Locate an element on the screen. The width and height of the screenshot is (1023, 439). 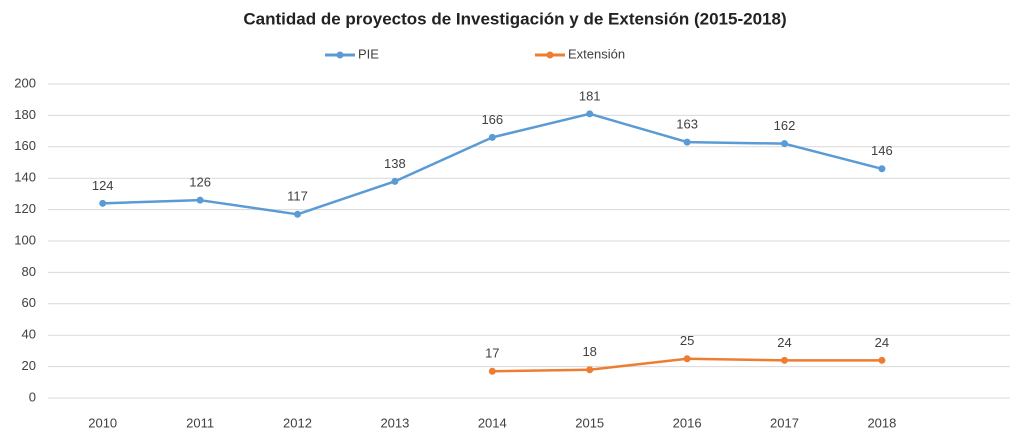
data-label: 166 is located at coordinates (492, 119).